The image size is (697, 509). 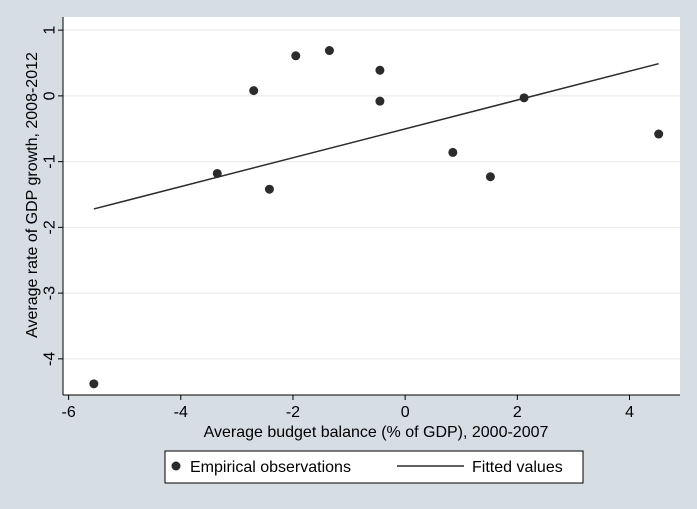 I want to click on y-tick-label-2: -2, so click(x=50, y=227).